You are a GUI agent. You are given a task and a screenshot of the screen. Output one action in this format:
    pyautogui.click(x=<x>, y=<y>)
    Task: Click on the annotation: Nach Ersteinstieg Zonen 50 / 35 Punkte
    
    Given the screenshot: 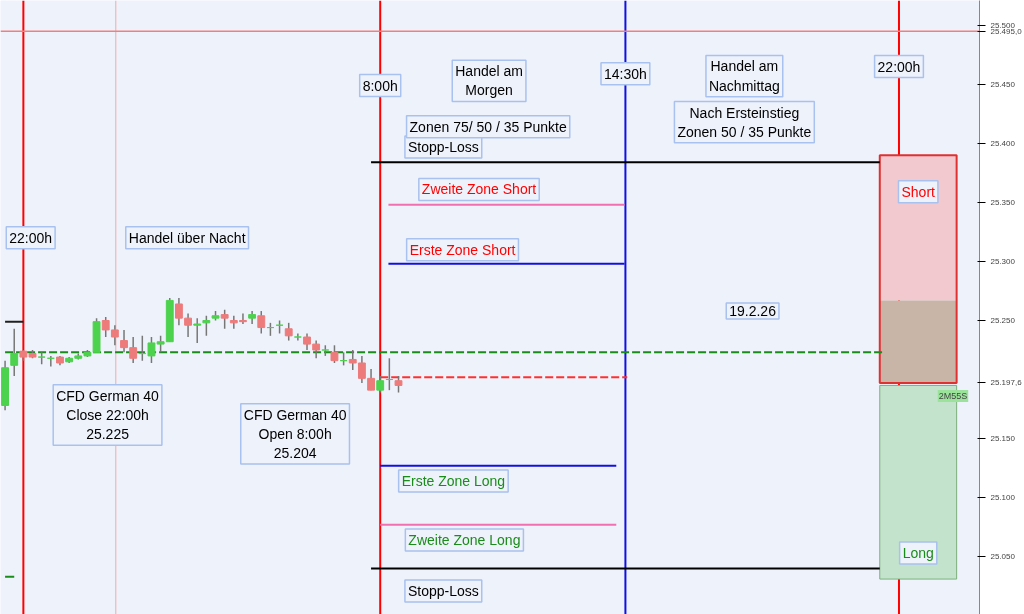 What is the action you would take?
    pyautogui.click(x=744, y=122)
    